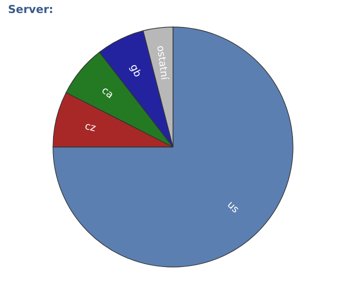 This screenshot has height=300, width=360. What do you see at coordinates (162, 63) in the screenshot?
I see `slice-label: ostatní` at bounding box center [162, 63].